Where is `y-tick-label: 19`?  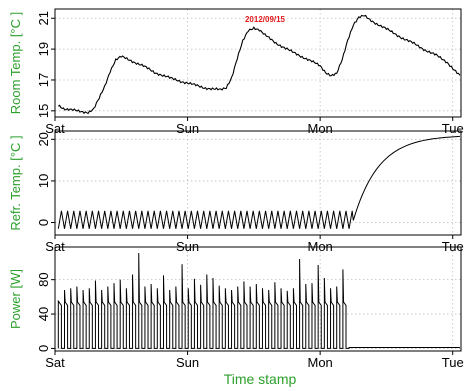
y-tick-label: 19 is located at coordinates (43, 49).